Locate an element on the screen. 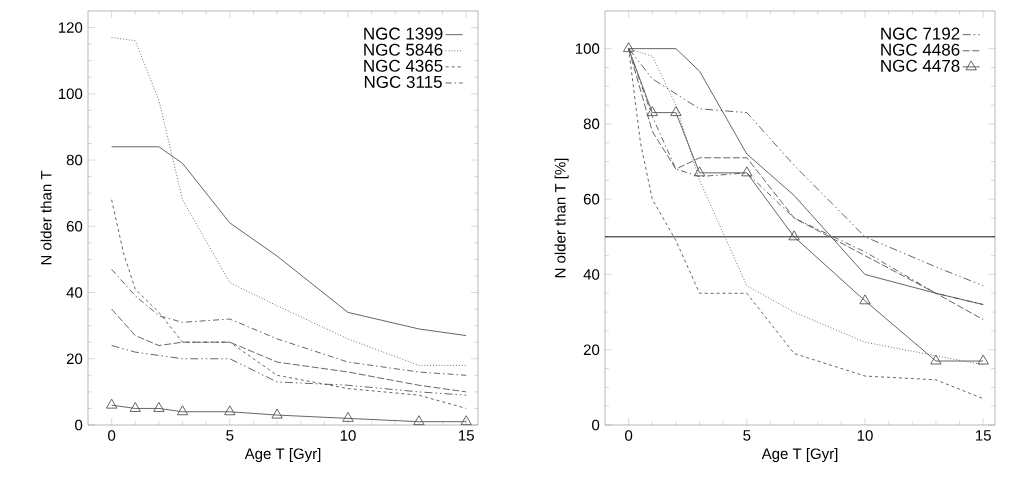 The image size is (1017, 492). legend-label: NGC 7192 is located at coordinates (920, 33).